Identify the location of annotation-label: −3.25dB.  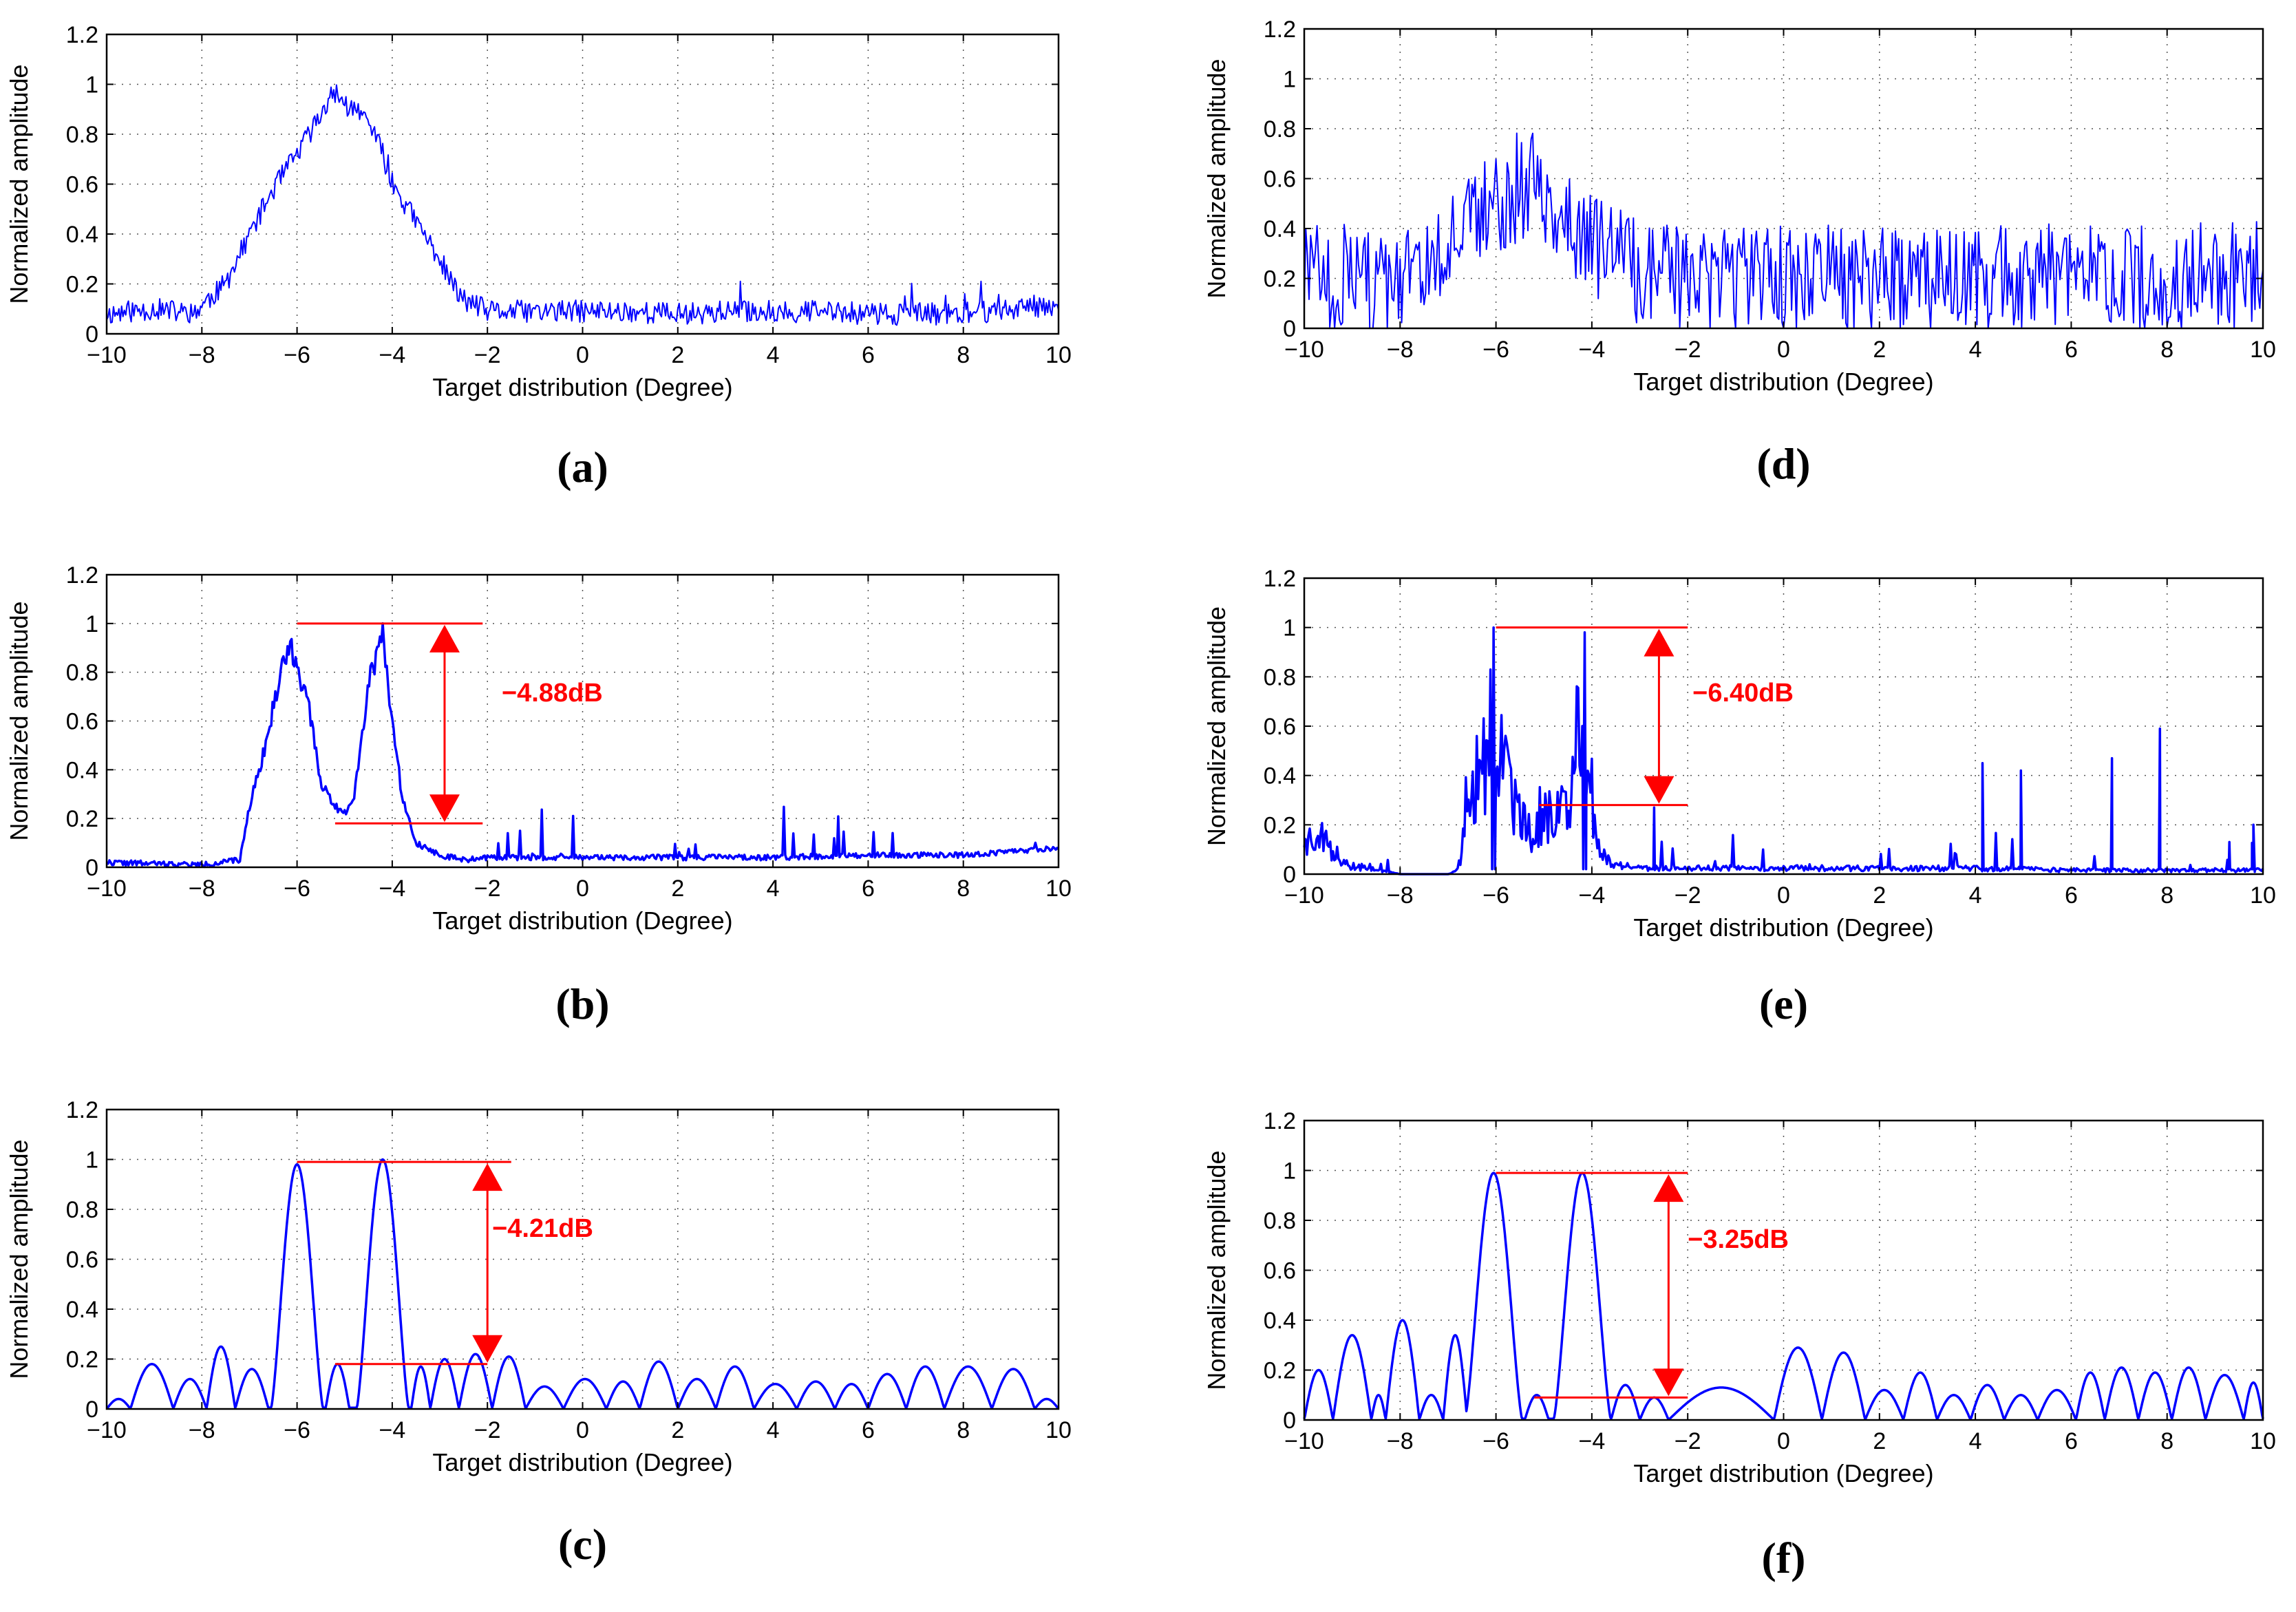
(1738, 1239).